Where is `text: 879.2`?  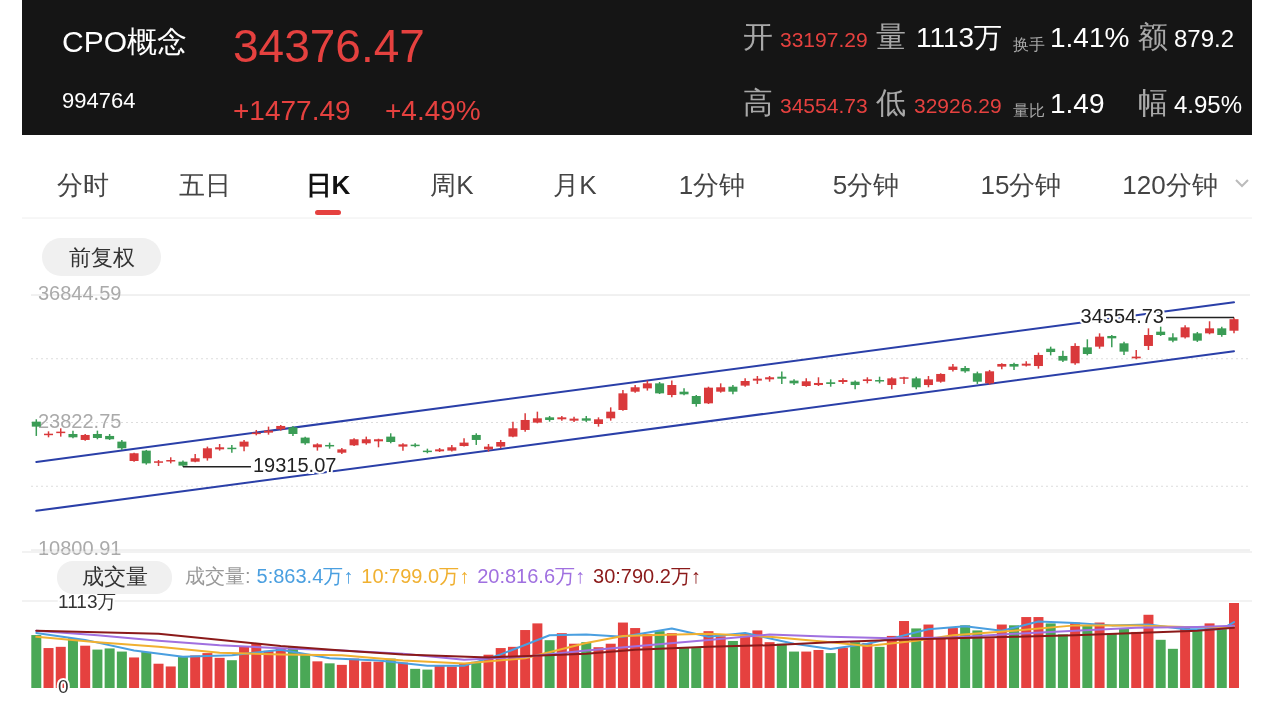
text: 879.2 is located at coordinates (1204, 38).